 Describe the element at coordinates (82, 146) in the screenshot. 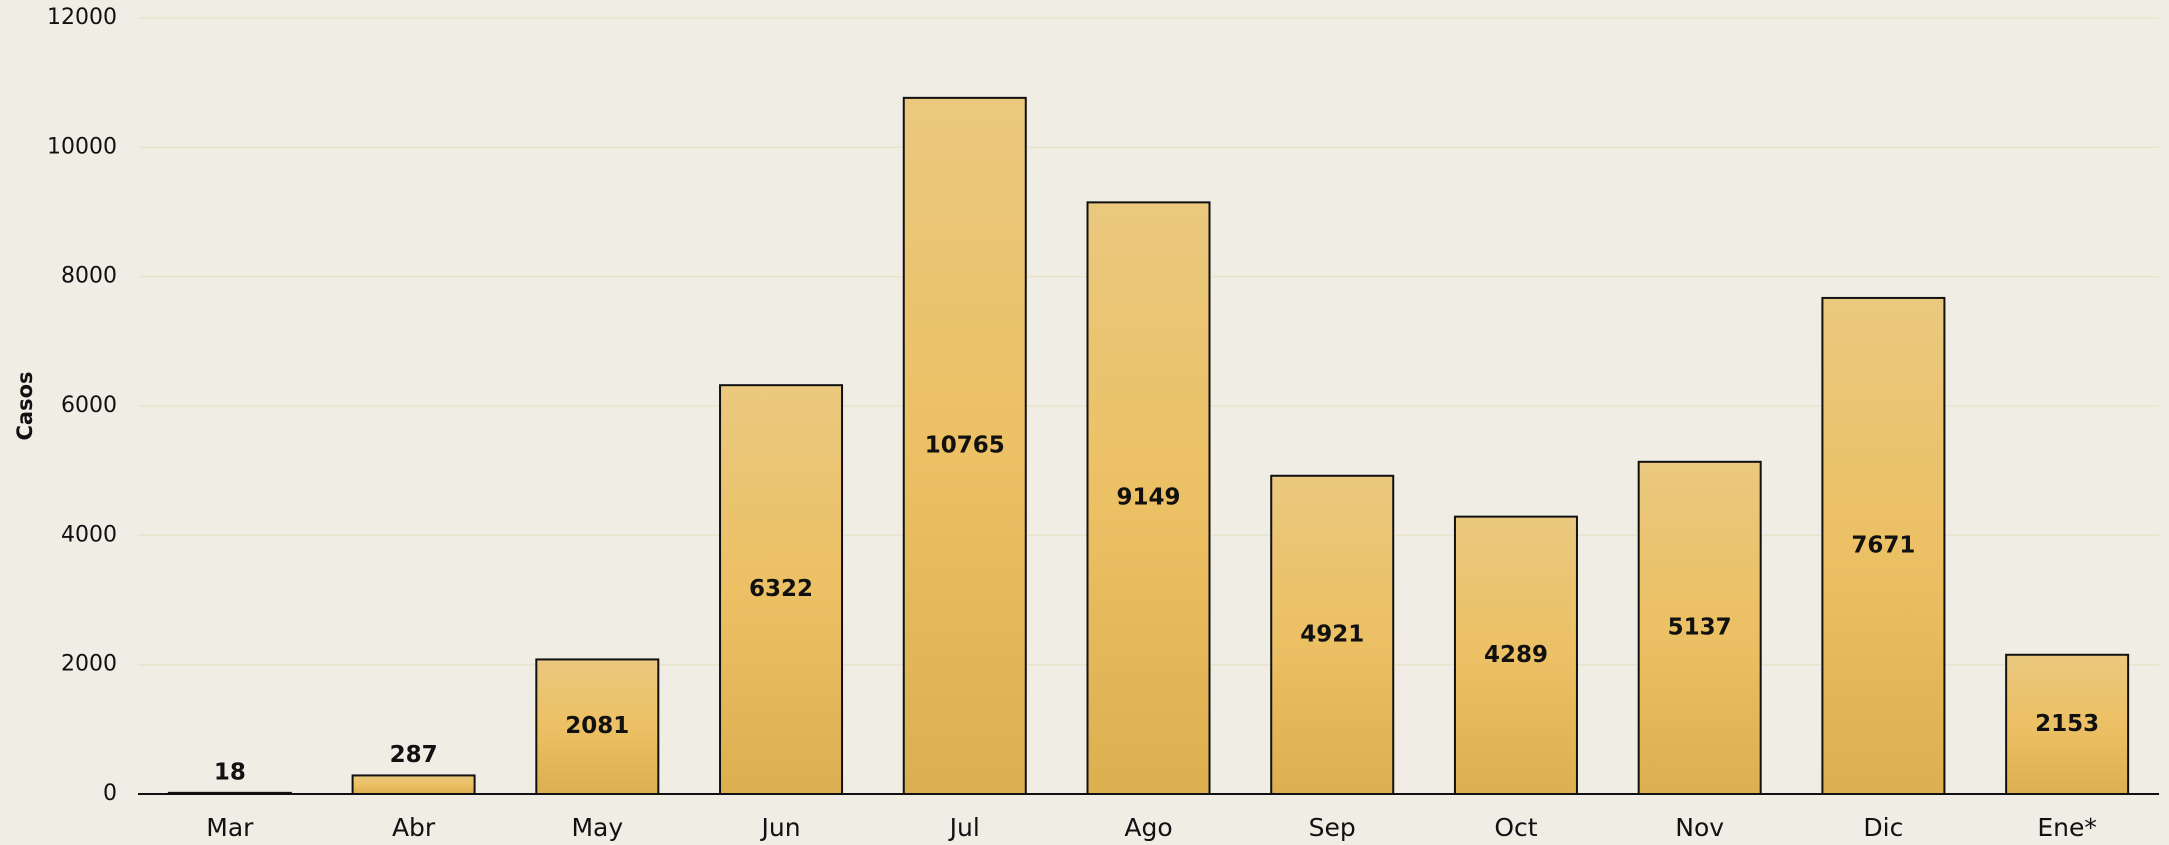

I see `y-tick-label: 10000` at that location.